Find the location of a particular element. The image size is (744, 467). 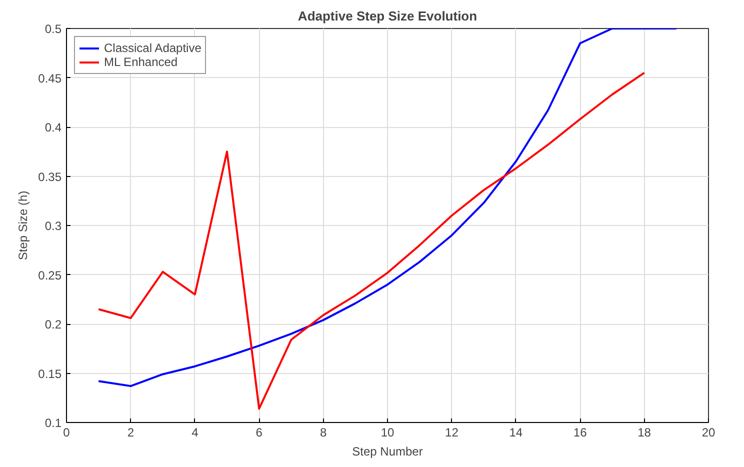

x-axis-title: Step Number is located at coordinates (387, 451).